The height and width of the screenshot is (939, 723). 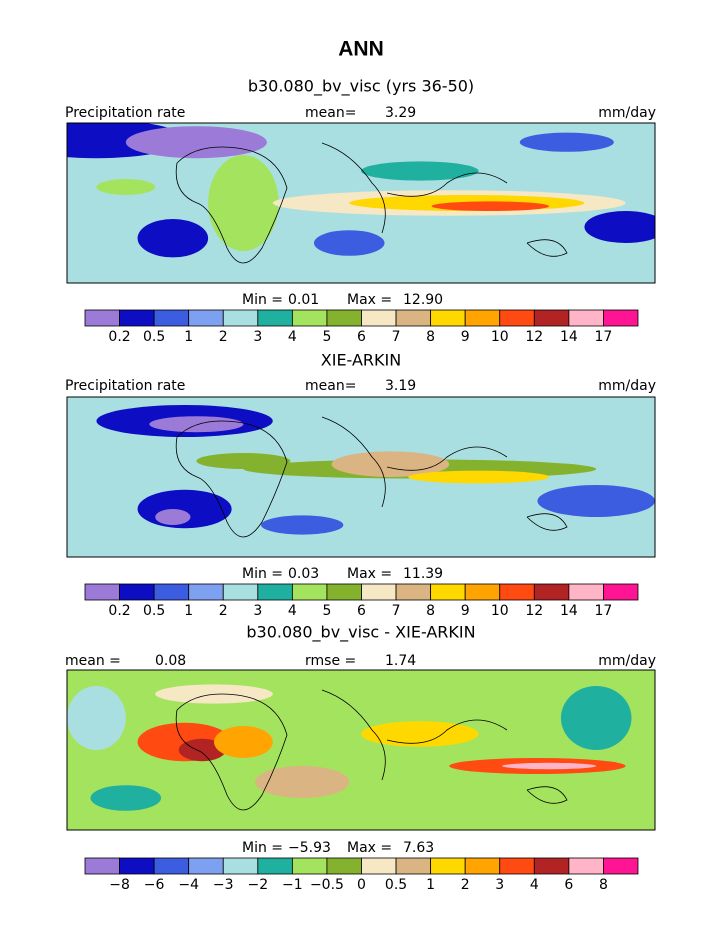 What do you see at coordinates (361, 87) in the screenshot?
I see `panel-title: b30.080_bv_visc (yrs 36-50)` at bounding box center [361, 87].